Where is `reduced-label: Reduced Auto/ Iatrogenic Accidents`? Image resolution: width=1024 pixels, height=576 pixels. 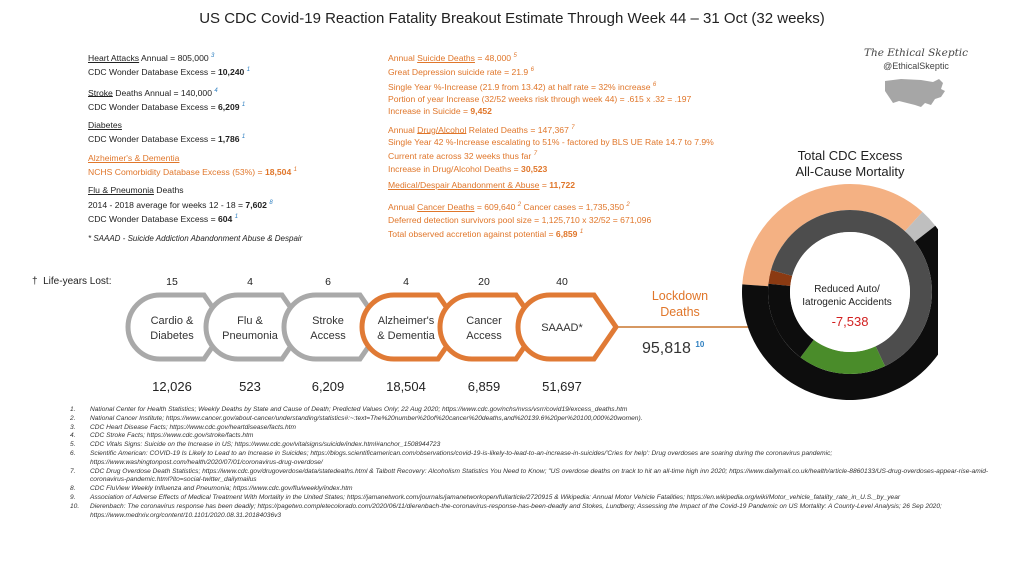 reduced-label: Reduced Auto/ Iatrogenic Accidents is located at coordinates (847, 296).